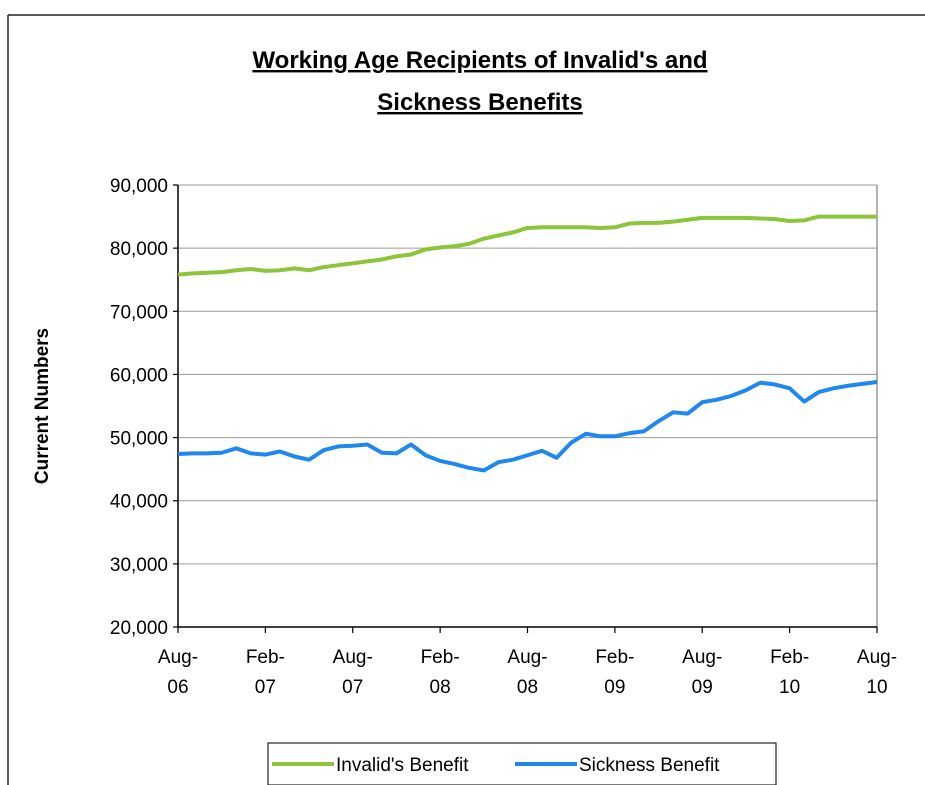 The width and height of the screenshot is (925, 785). What do you see at coordinates (877, 672) in the screenshot?
I see `x-tick-label: Aug-10` at bounding box center [877, 672].